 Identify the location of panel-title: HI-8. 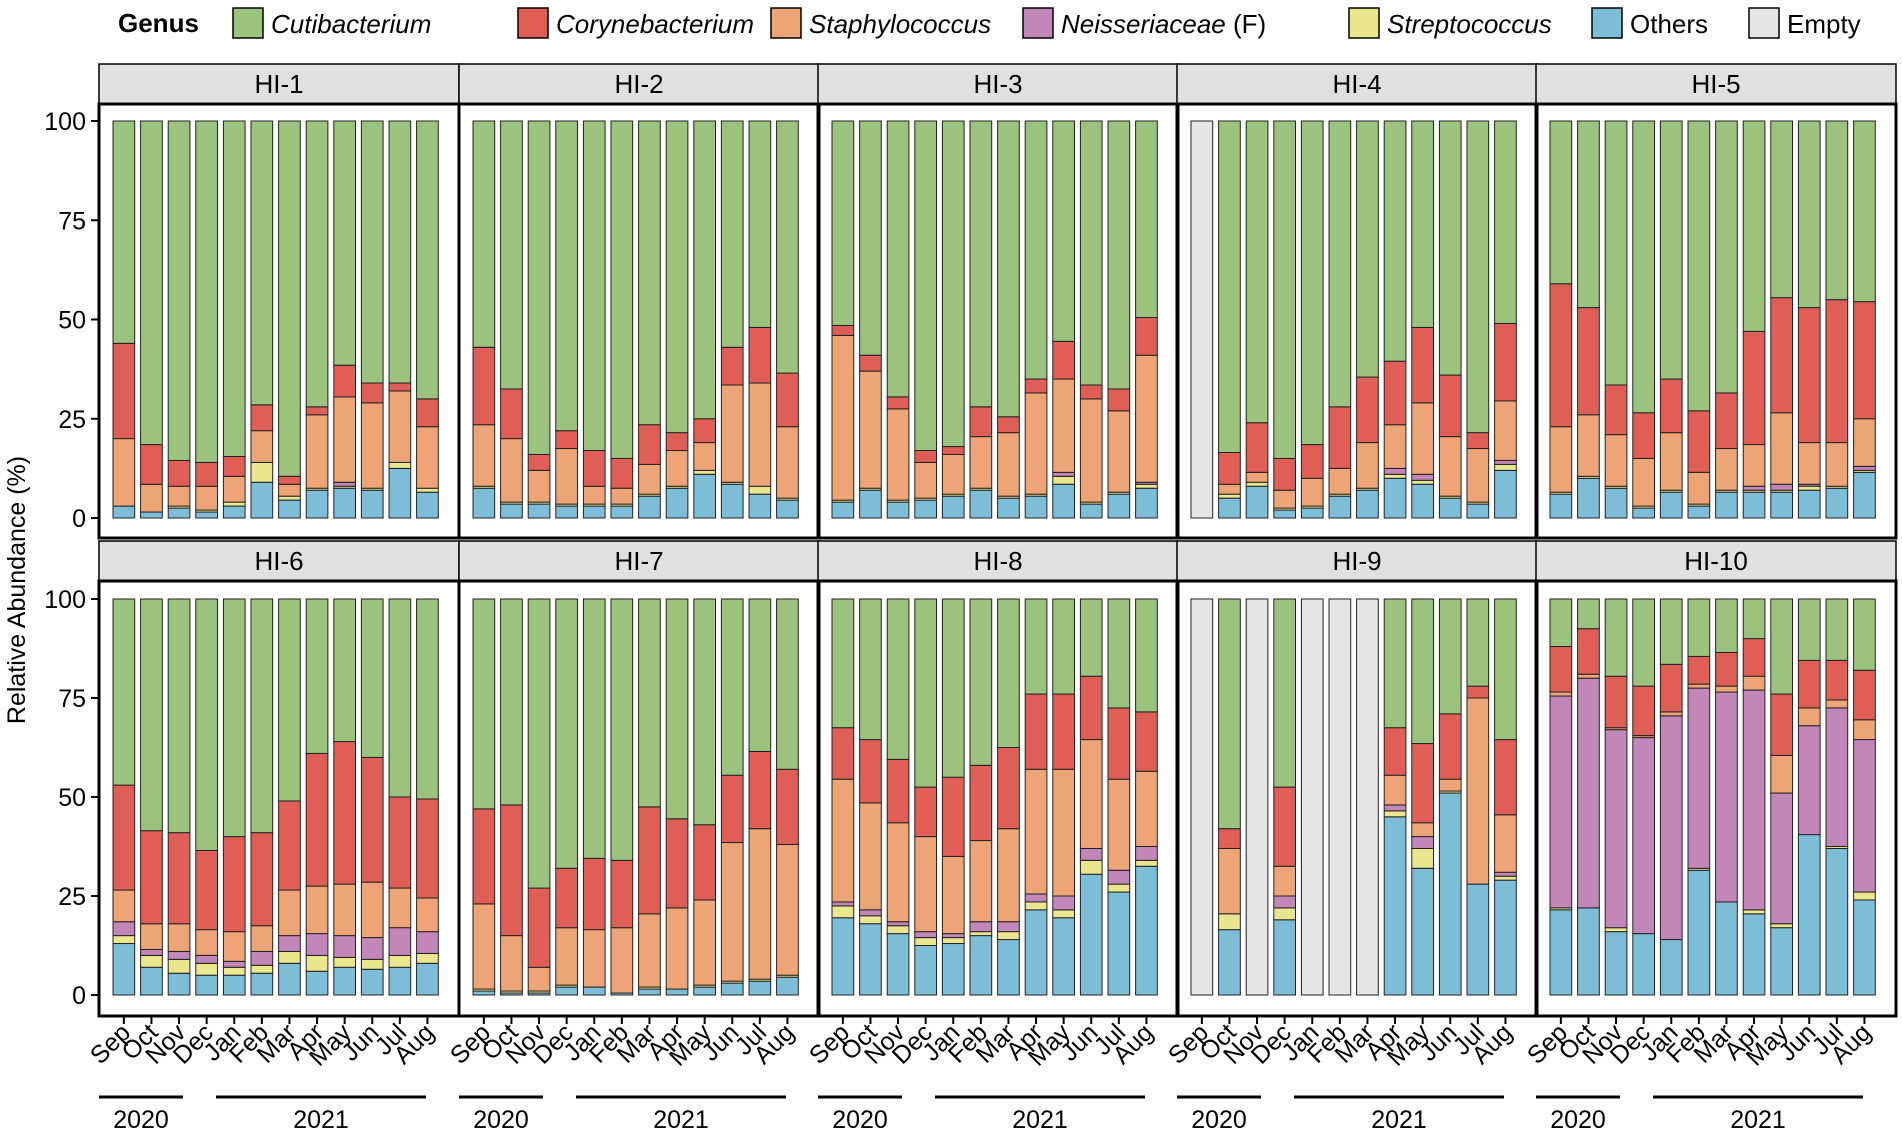
(997, 561).